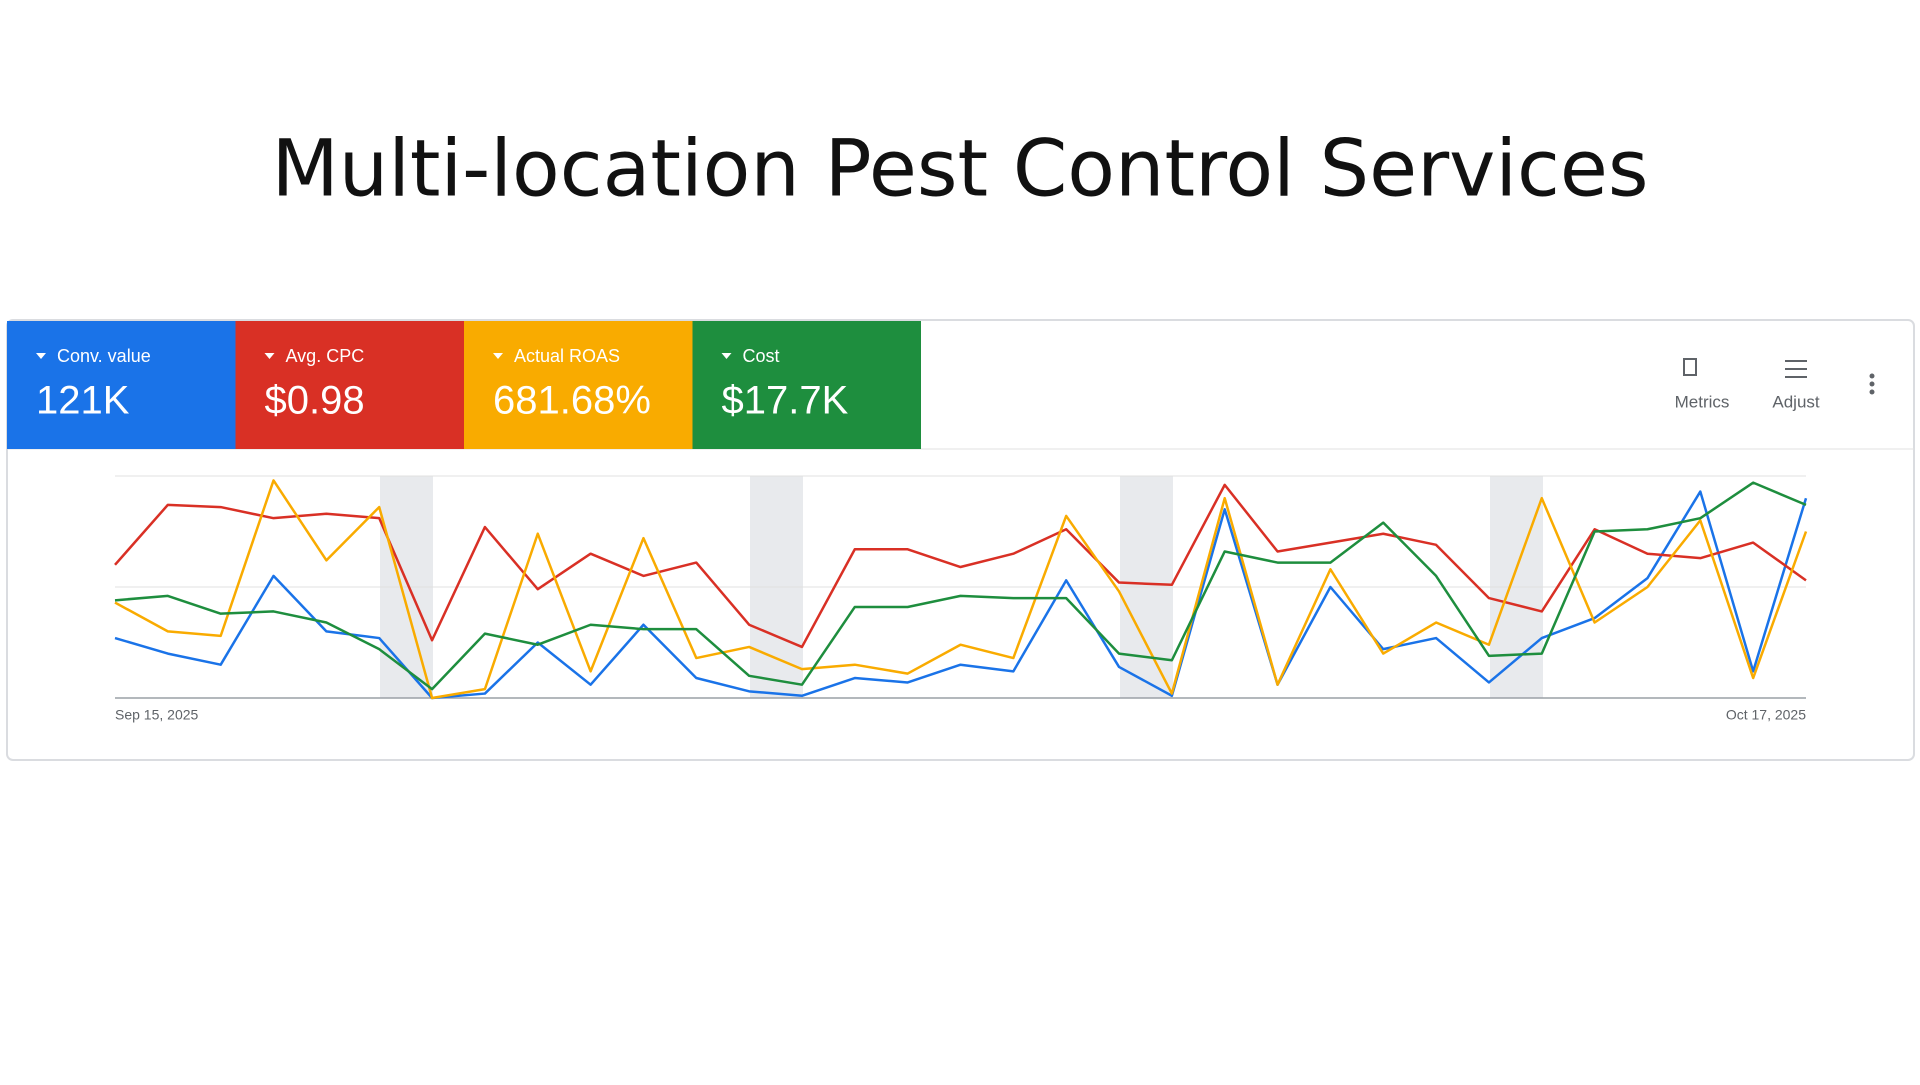  What do you see at coordinates (1796, 369) in the screenshot?
I see `adjust-icon` at bounding box center [1796, 369].